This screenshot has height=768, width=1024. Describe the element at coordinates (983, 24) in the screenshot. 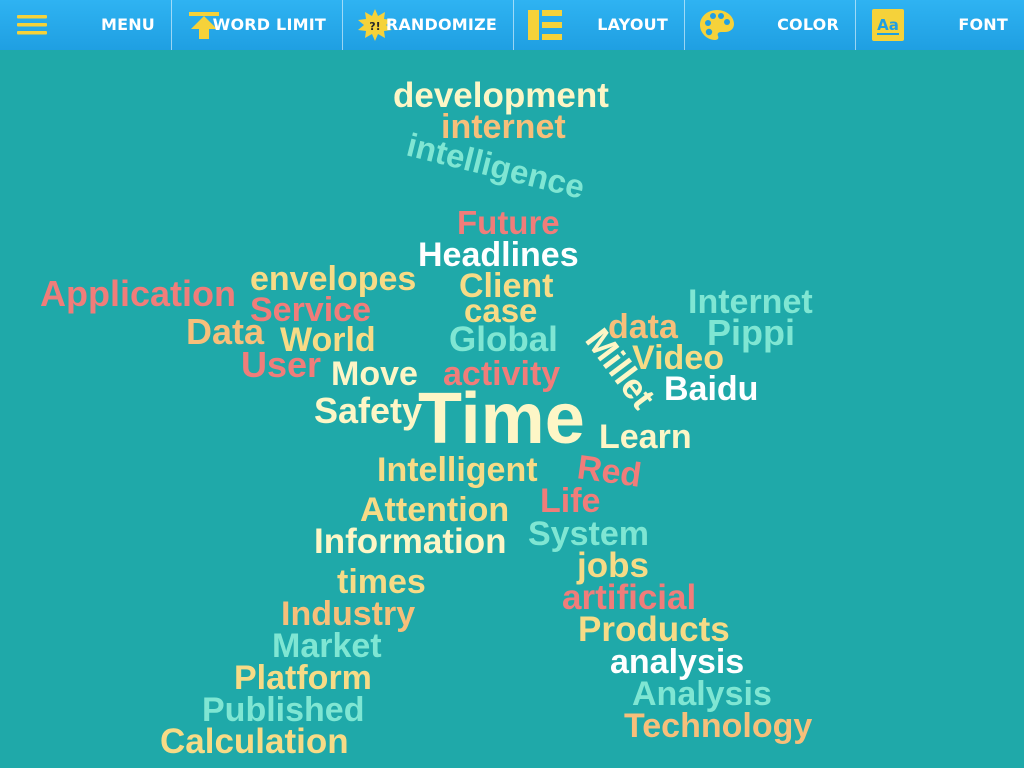

I see `font-label: FONT` at that location.